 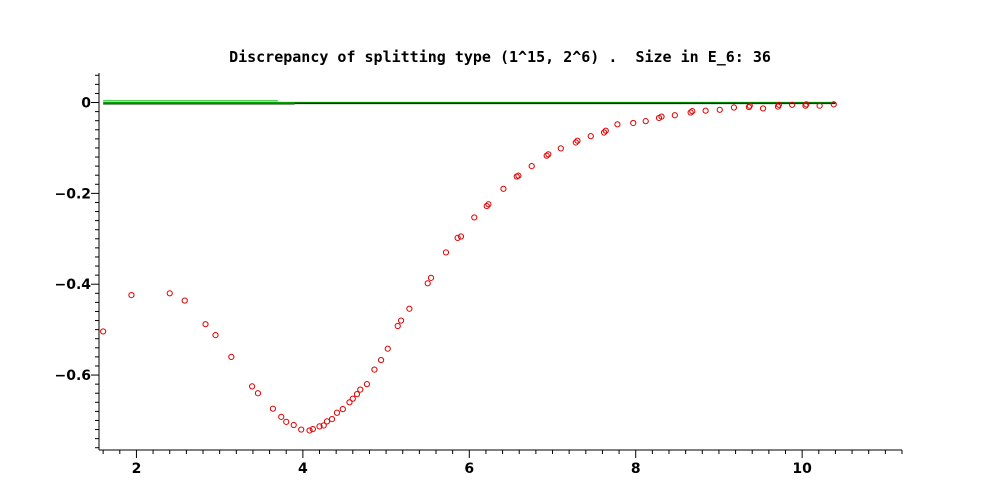 I want to click on x-tick-label: 8, so click(x=636, y=469).